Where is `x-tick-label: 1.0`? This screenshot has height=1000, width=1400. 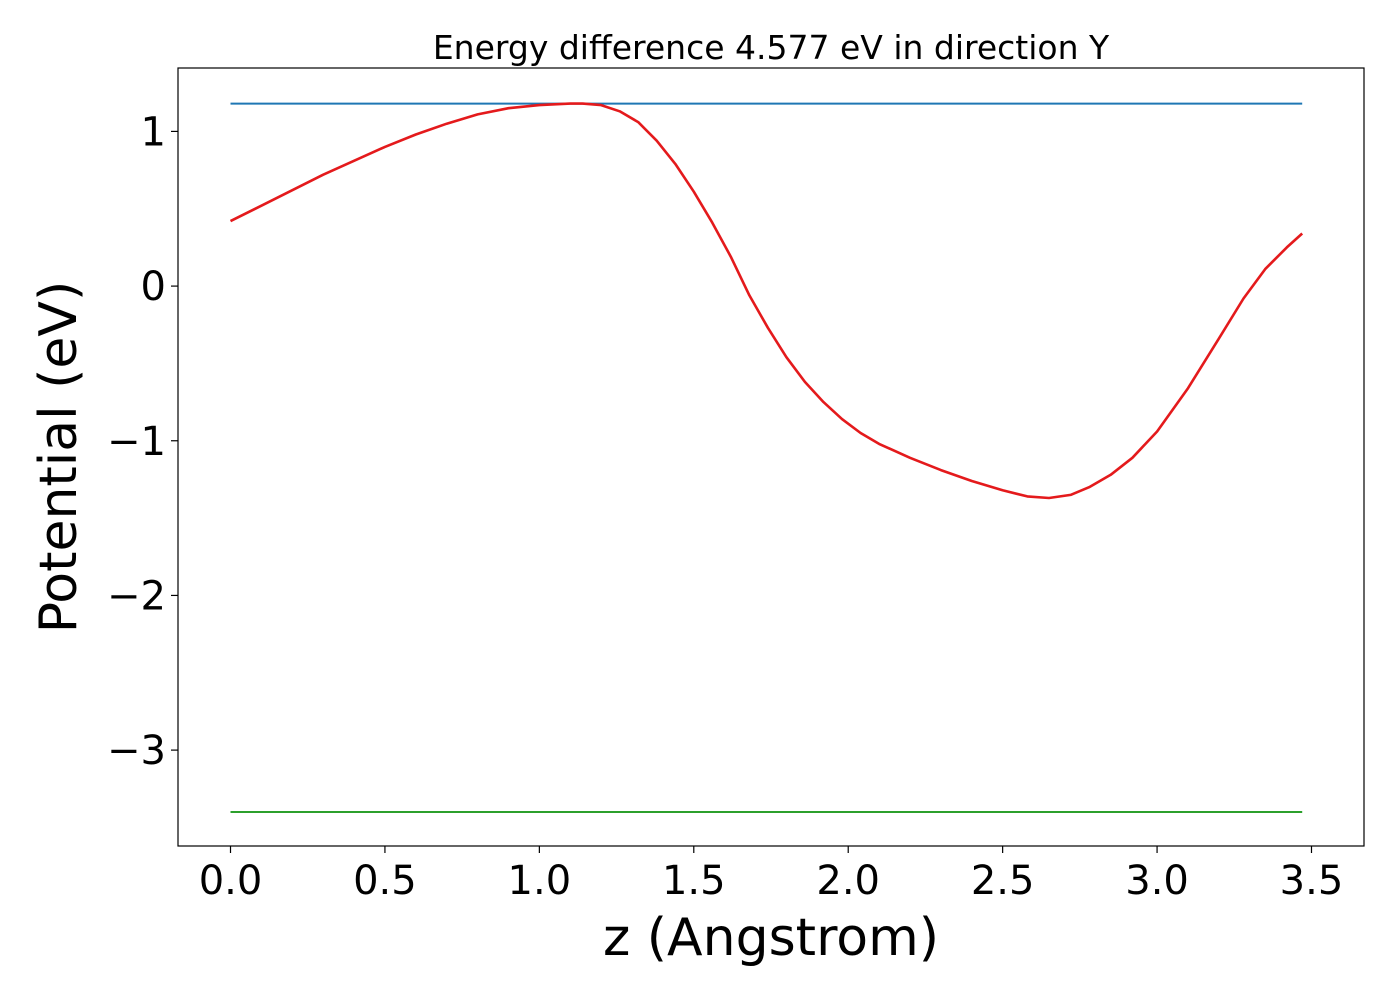
x-tick-label: 1.0 is located at coordinates (540, 881).